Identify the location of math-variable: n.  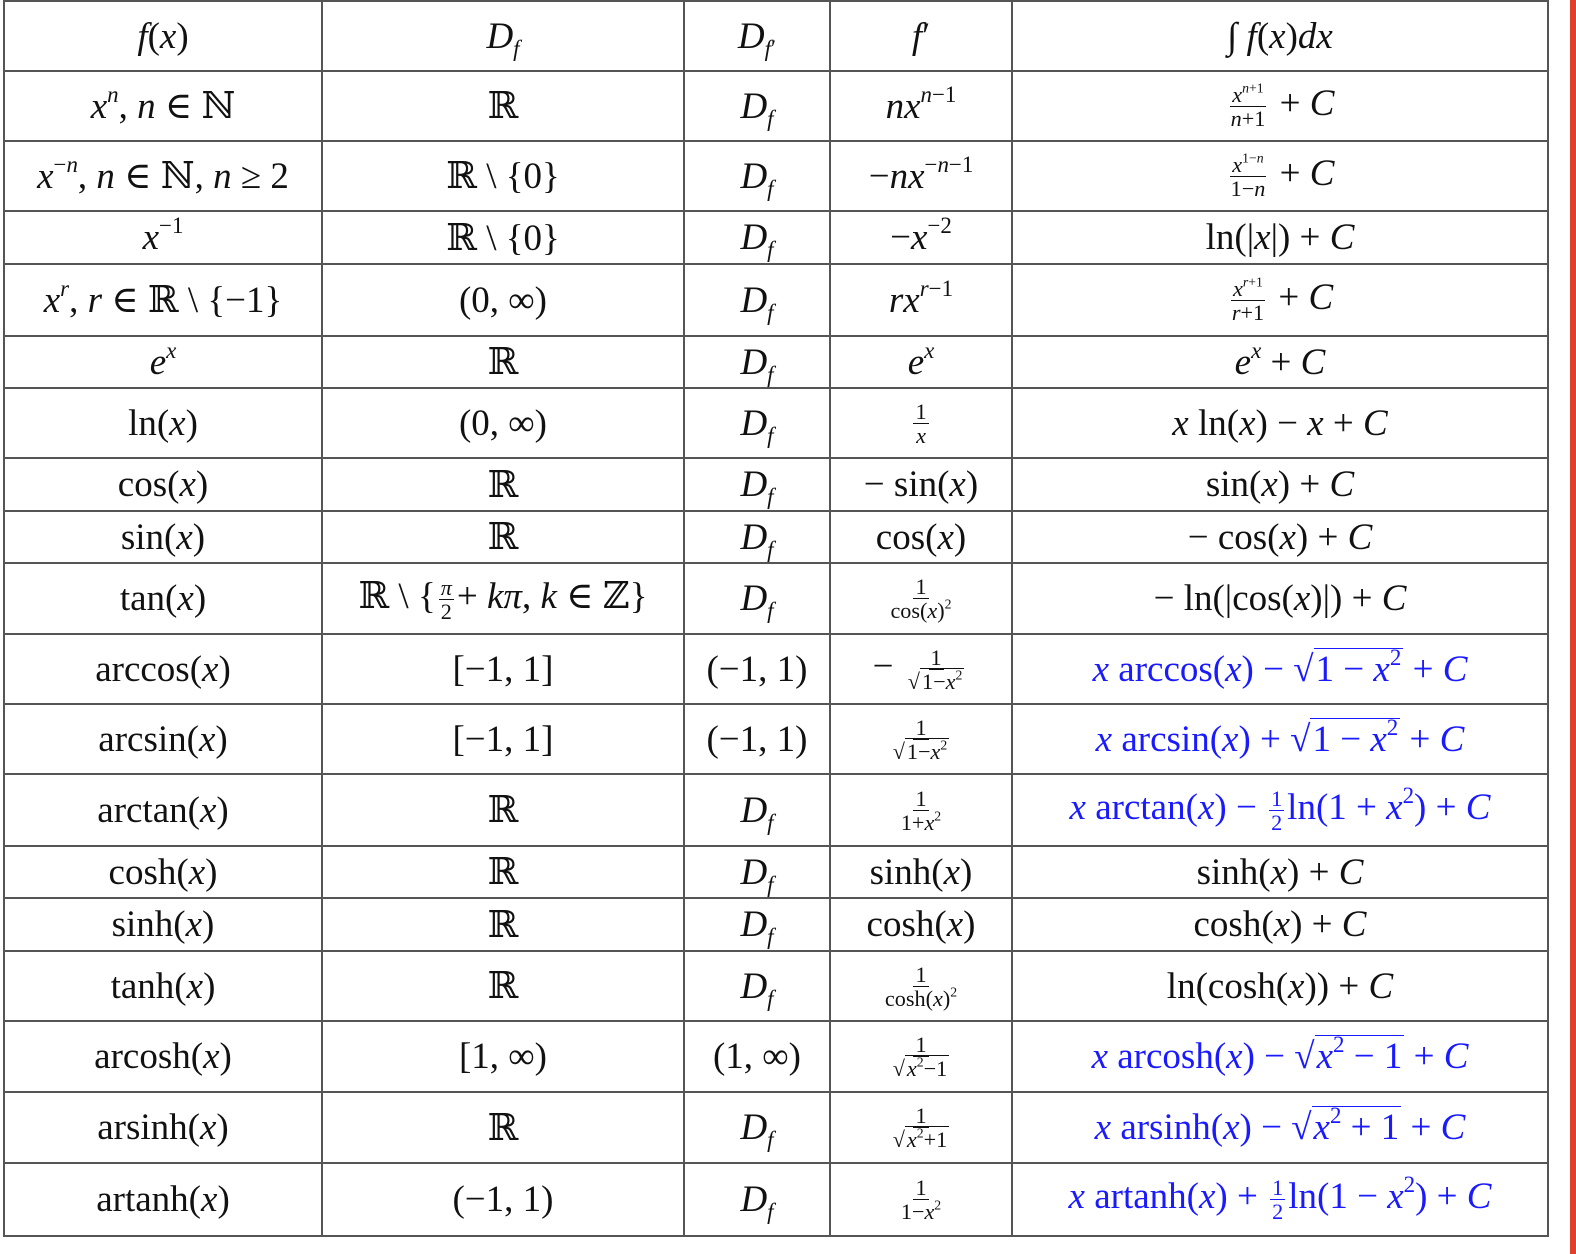
(113, 94).